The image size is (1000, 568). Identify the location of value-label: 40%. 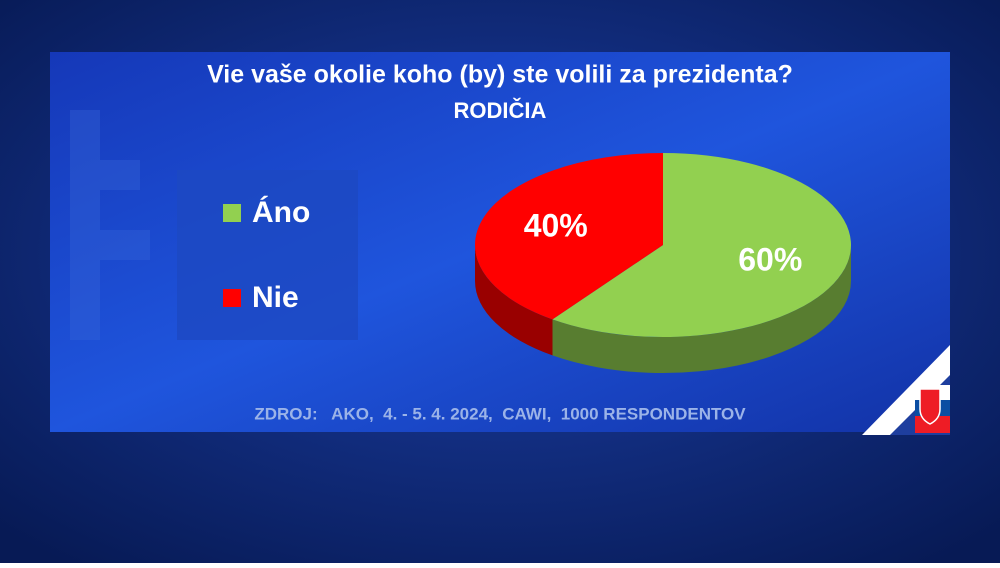
(556, 225).